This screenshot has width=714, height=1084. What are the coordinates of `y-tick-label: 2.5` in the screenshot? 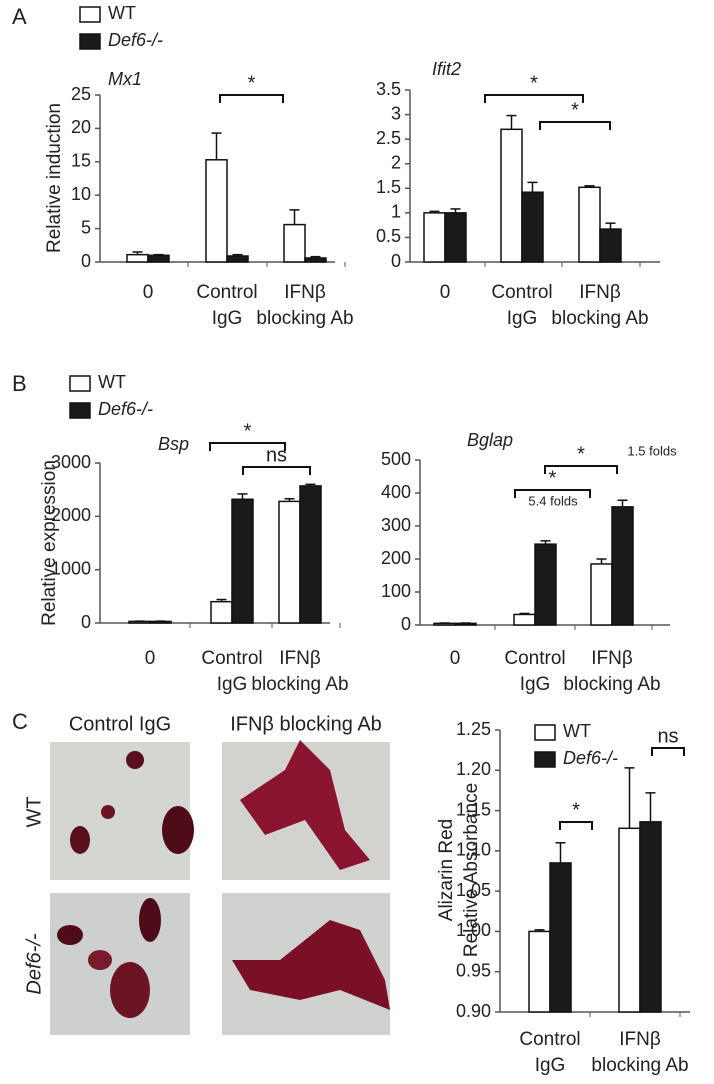 It's located at (388, 138).